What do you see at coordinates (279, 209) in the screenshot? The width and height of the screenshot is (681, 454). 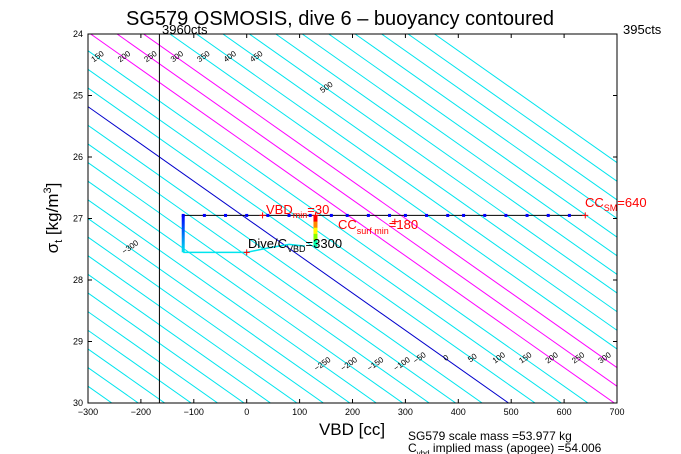 I see `ann-vbd-min-main: VBD` at bounding box center [279, 209].